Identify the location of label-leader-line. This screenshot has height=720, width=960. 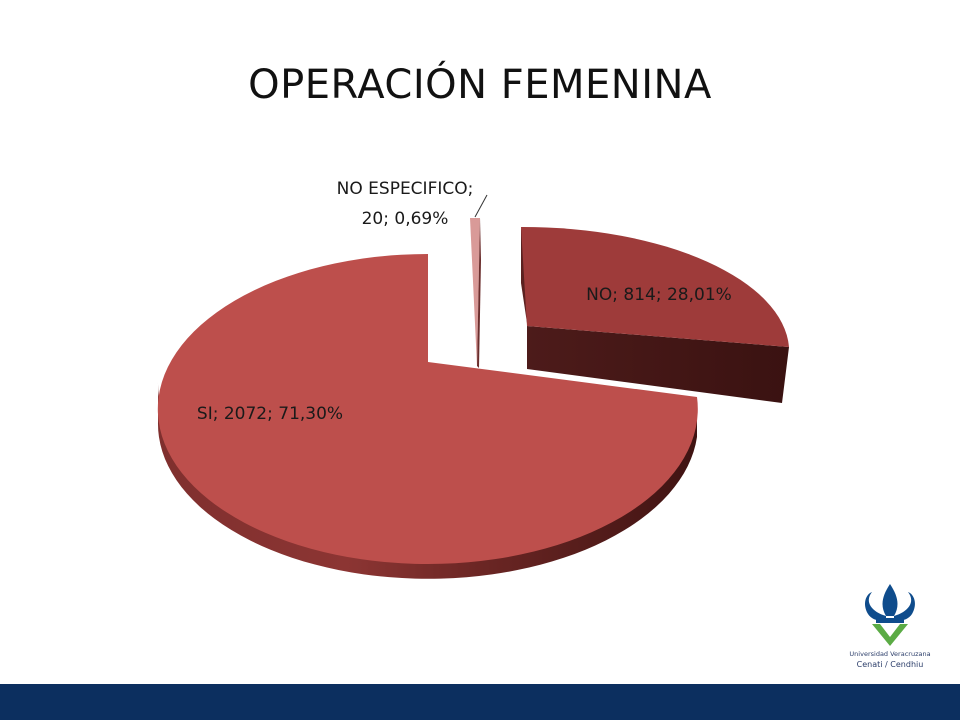
(481, 206).